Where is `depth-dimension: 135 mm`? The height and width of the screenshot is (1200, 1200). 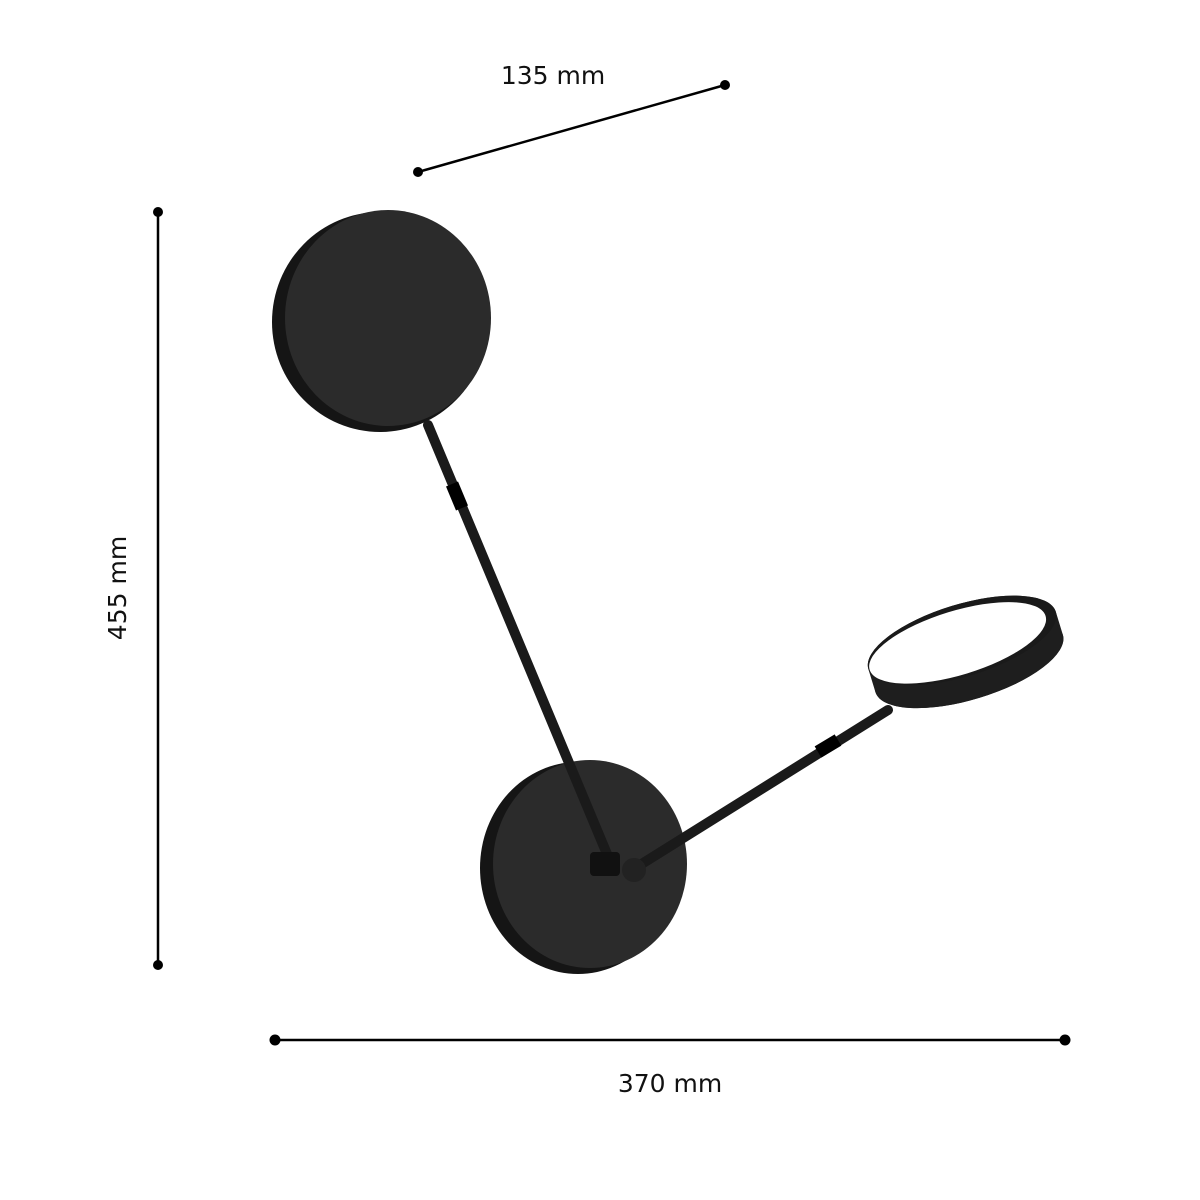
depth-dimension: 135 mm is located at coordinates (571, 119).